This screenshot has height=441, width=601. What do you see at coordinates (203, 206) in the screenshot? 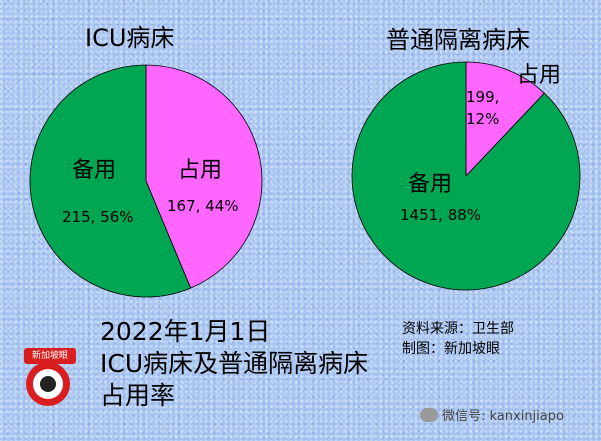
I see `data-label-icu-occupied: 167, 44%` at bounding box center [203, 206].